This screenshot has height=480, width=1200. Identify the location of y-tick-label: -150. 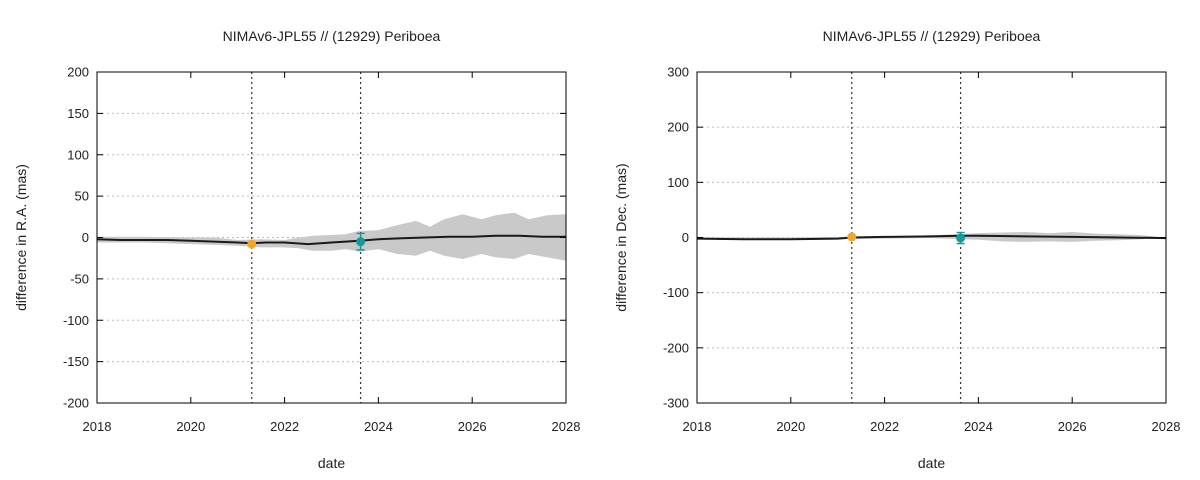
(76, 361).